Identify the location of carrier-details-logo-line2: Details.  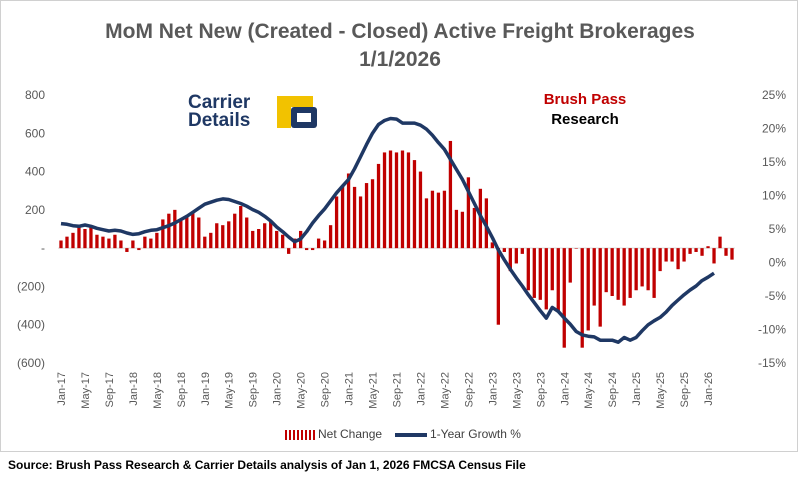
(219, 120).